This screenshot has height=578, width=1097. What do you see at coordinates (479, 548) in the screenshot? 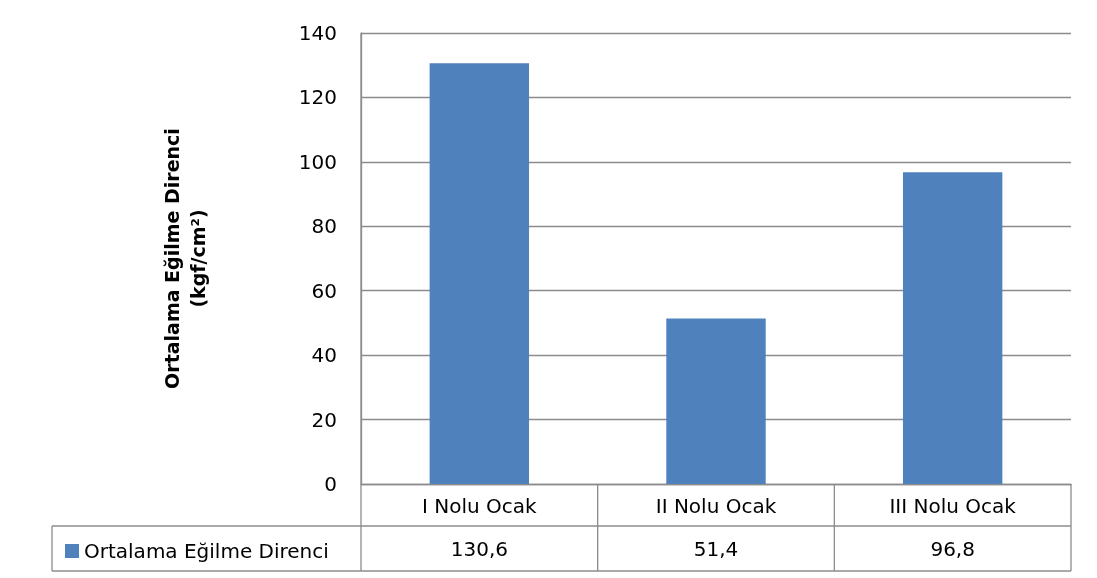
I see `data-label: 130,6` at bounding box center [479, 548].